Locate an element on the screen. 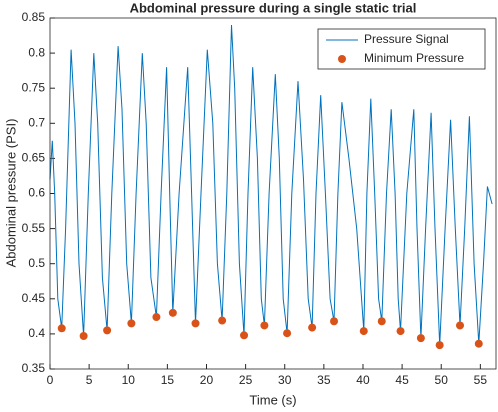  x-tick-label: 25 is located at coordinates (246, 380).